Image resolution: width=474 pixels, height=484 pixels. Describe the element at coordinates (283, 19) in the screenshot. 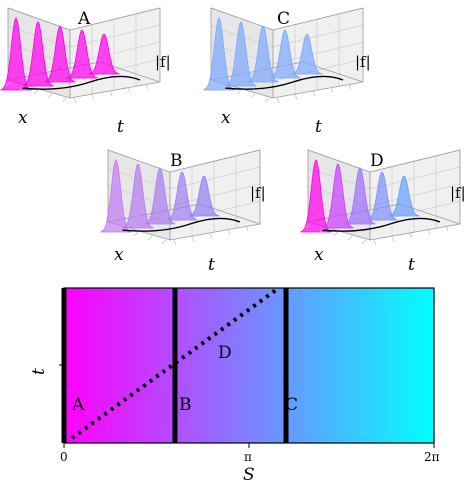

I see `panel-label: C` at that location.